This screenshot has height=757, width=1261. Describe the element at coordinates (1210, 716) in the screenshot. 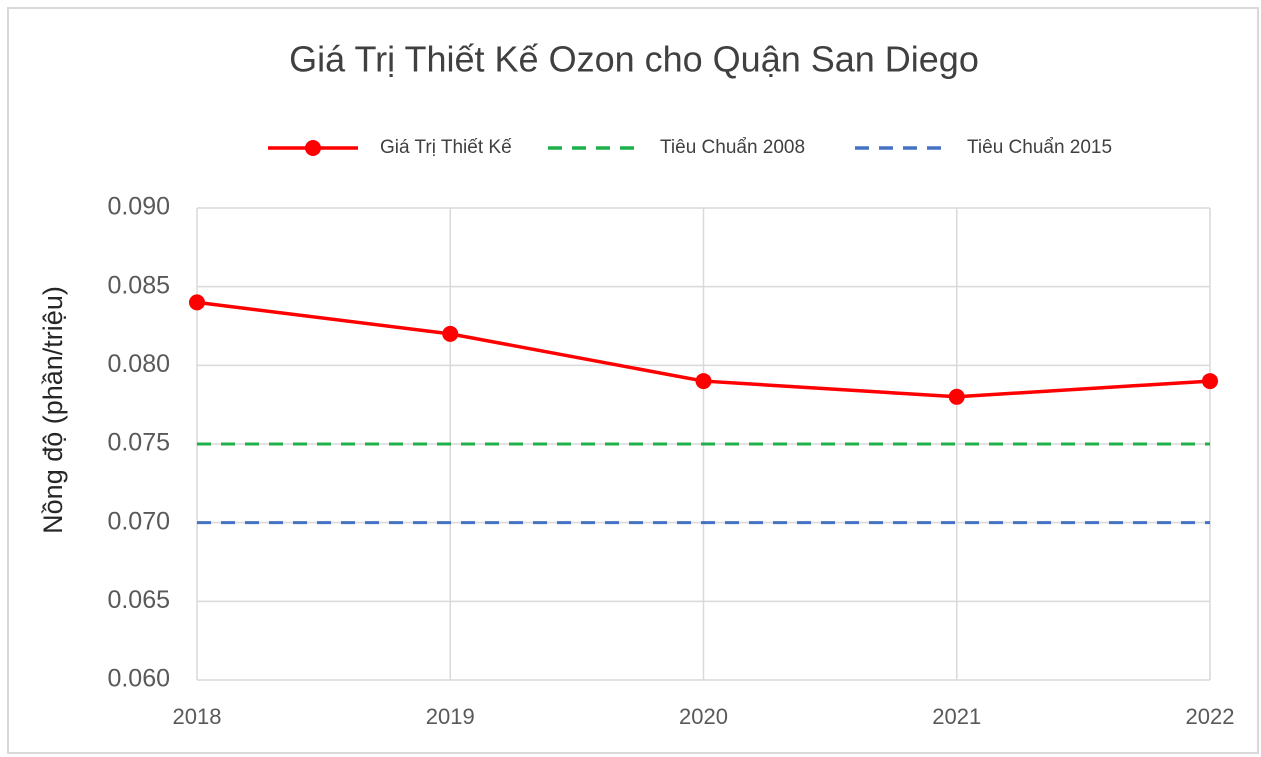

I see `x-tick-label: 2022` at that location.